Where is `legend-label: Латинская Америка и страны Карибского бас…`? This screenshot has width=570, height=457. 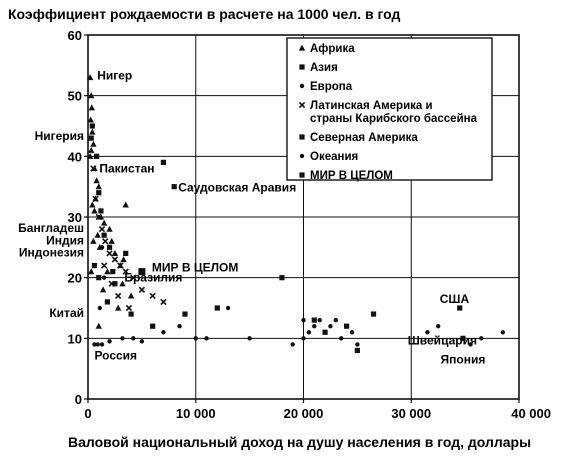
legend-label: Латинская Америка и страны Карибского бас… is located at coordinates (394, 112).